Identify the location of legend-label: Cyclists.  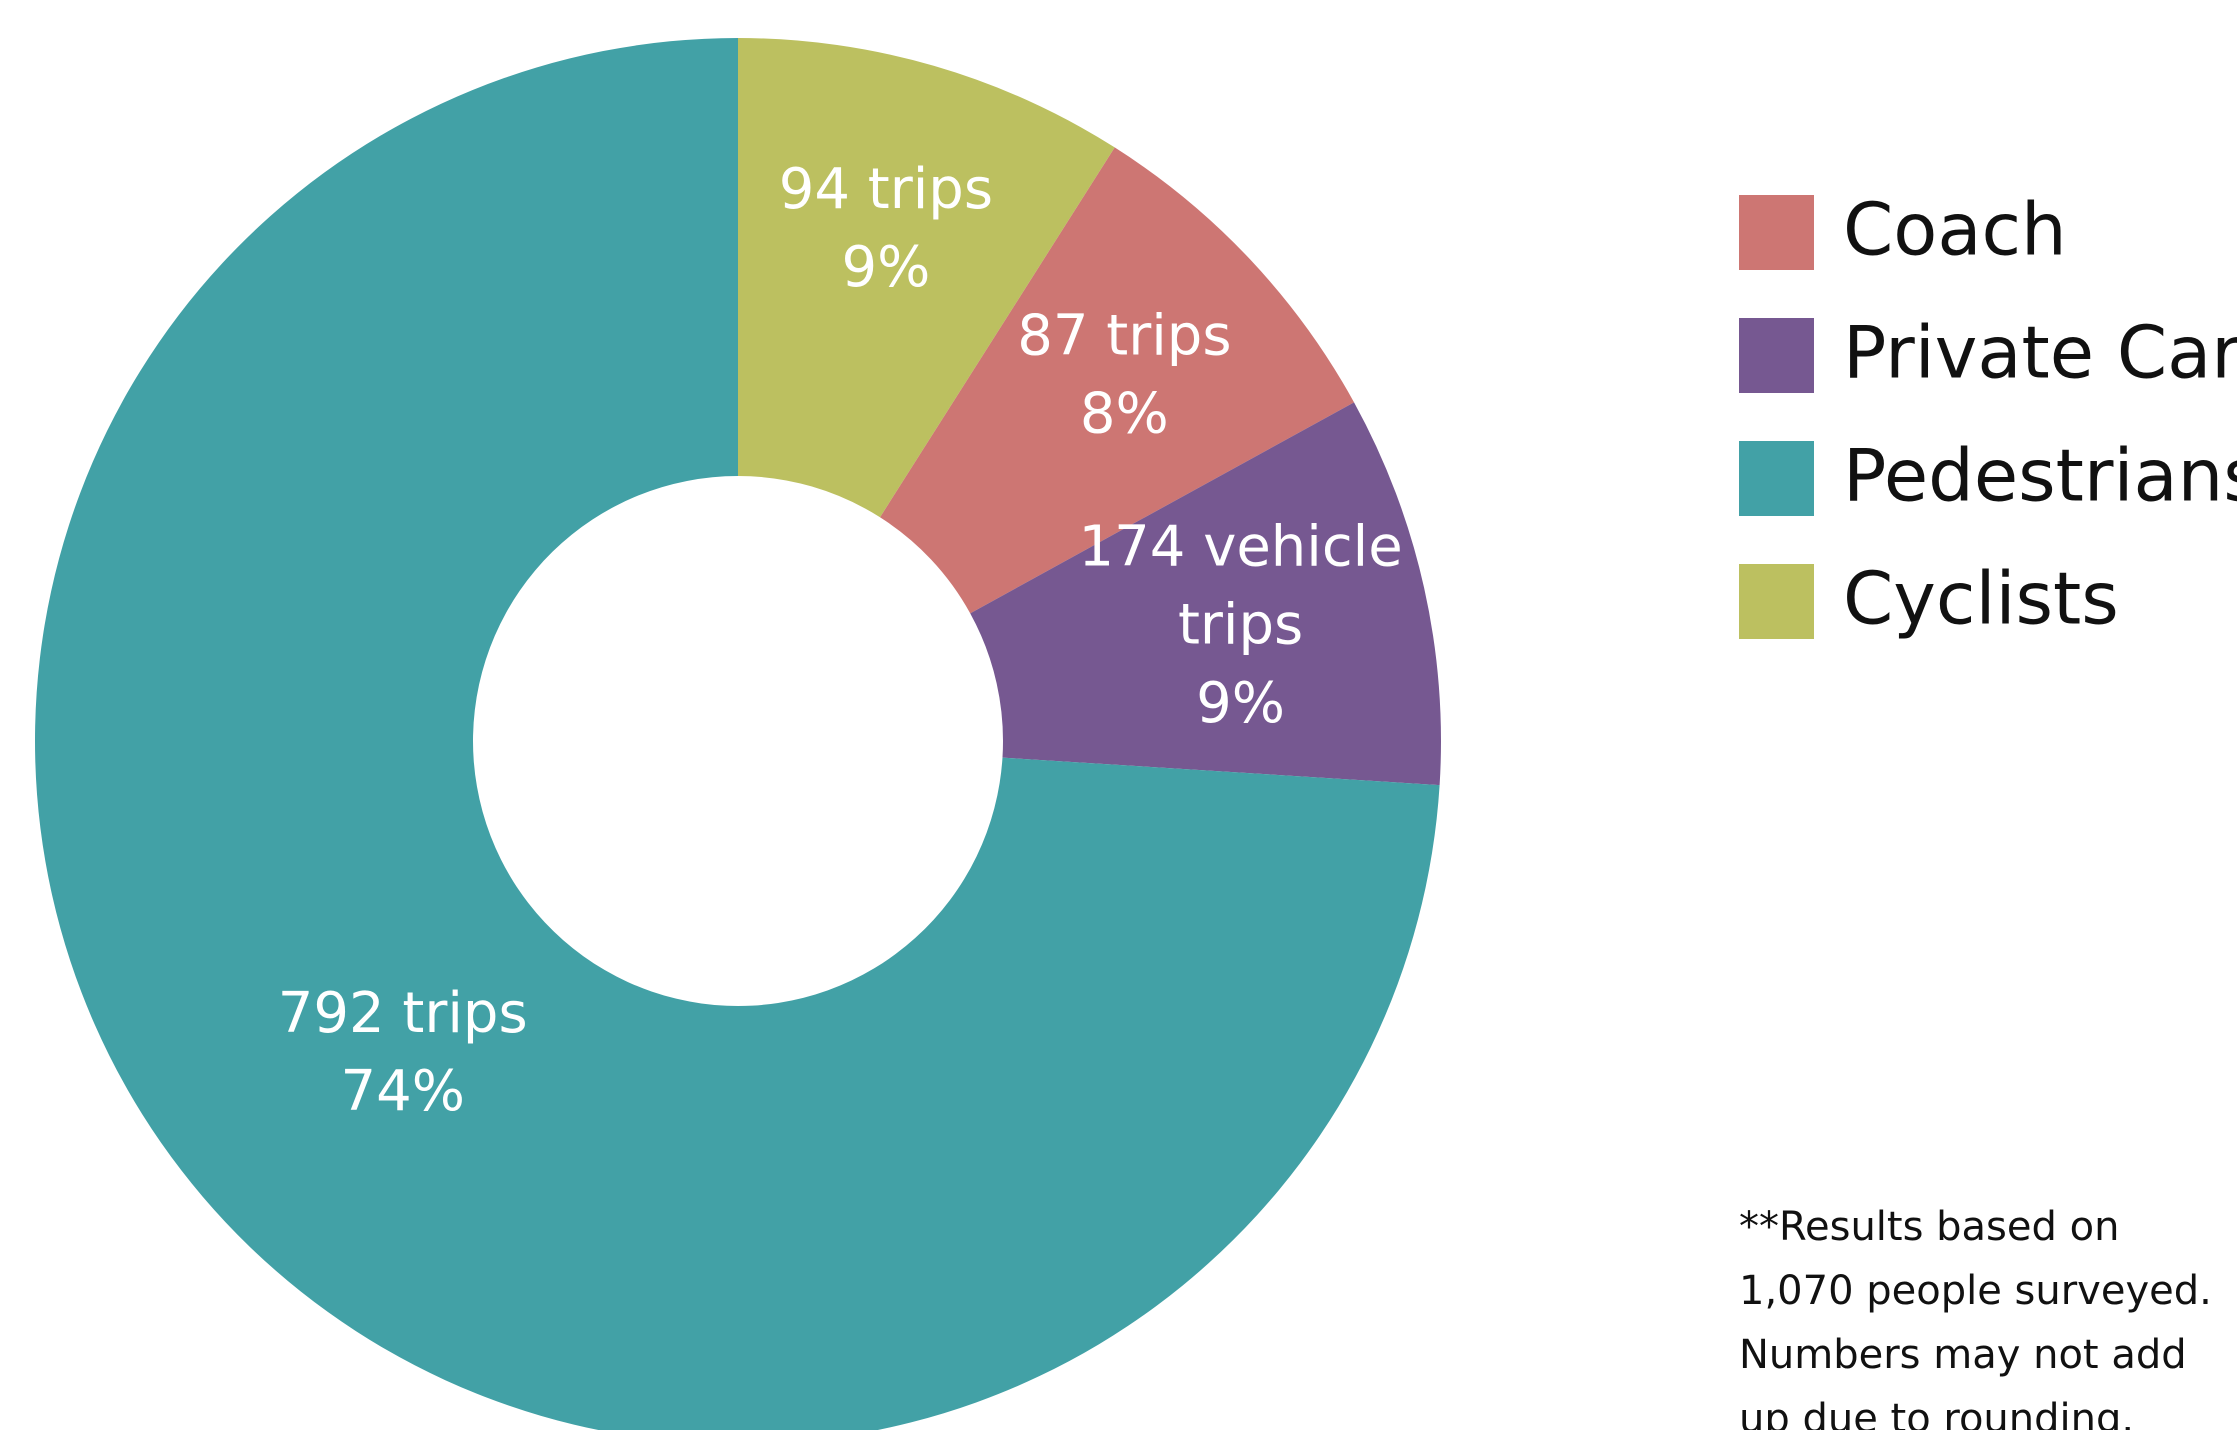
(1981, 599).